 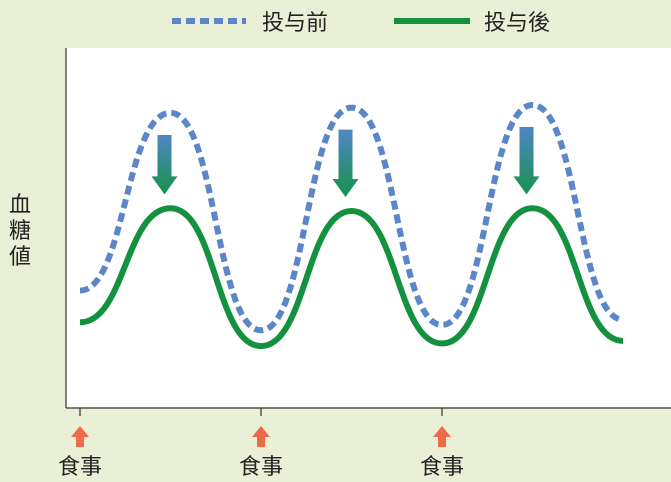 I want to click on legend: 投与前 投与後, so click(x=361, y=23).